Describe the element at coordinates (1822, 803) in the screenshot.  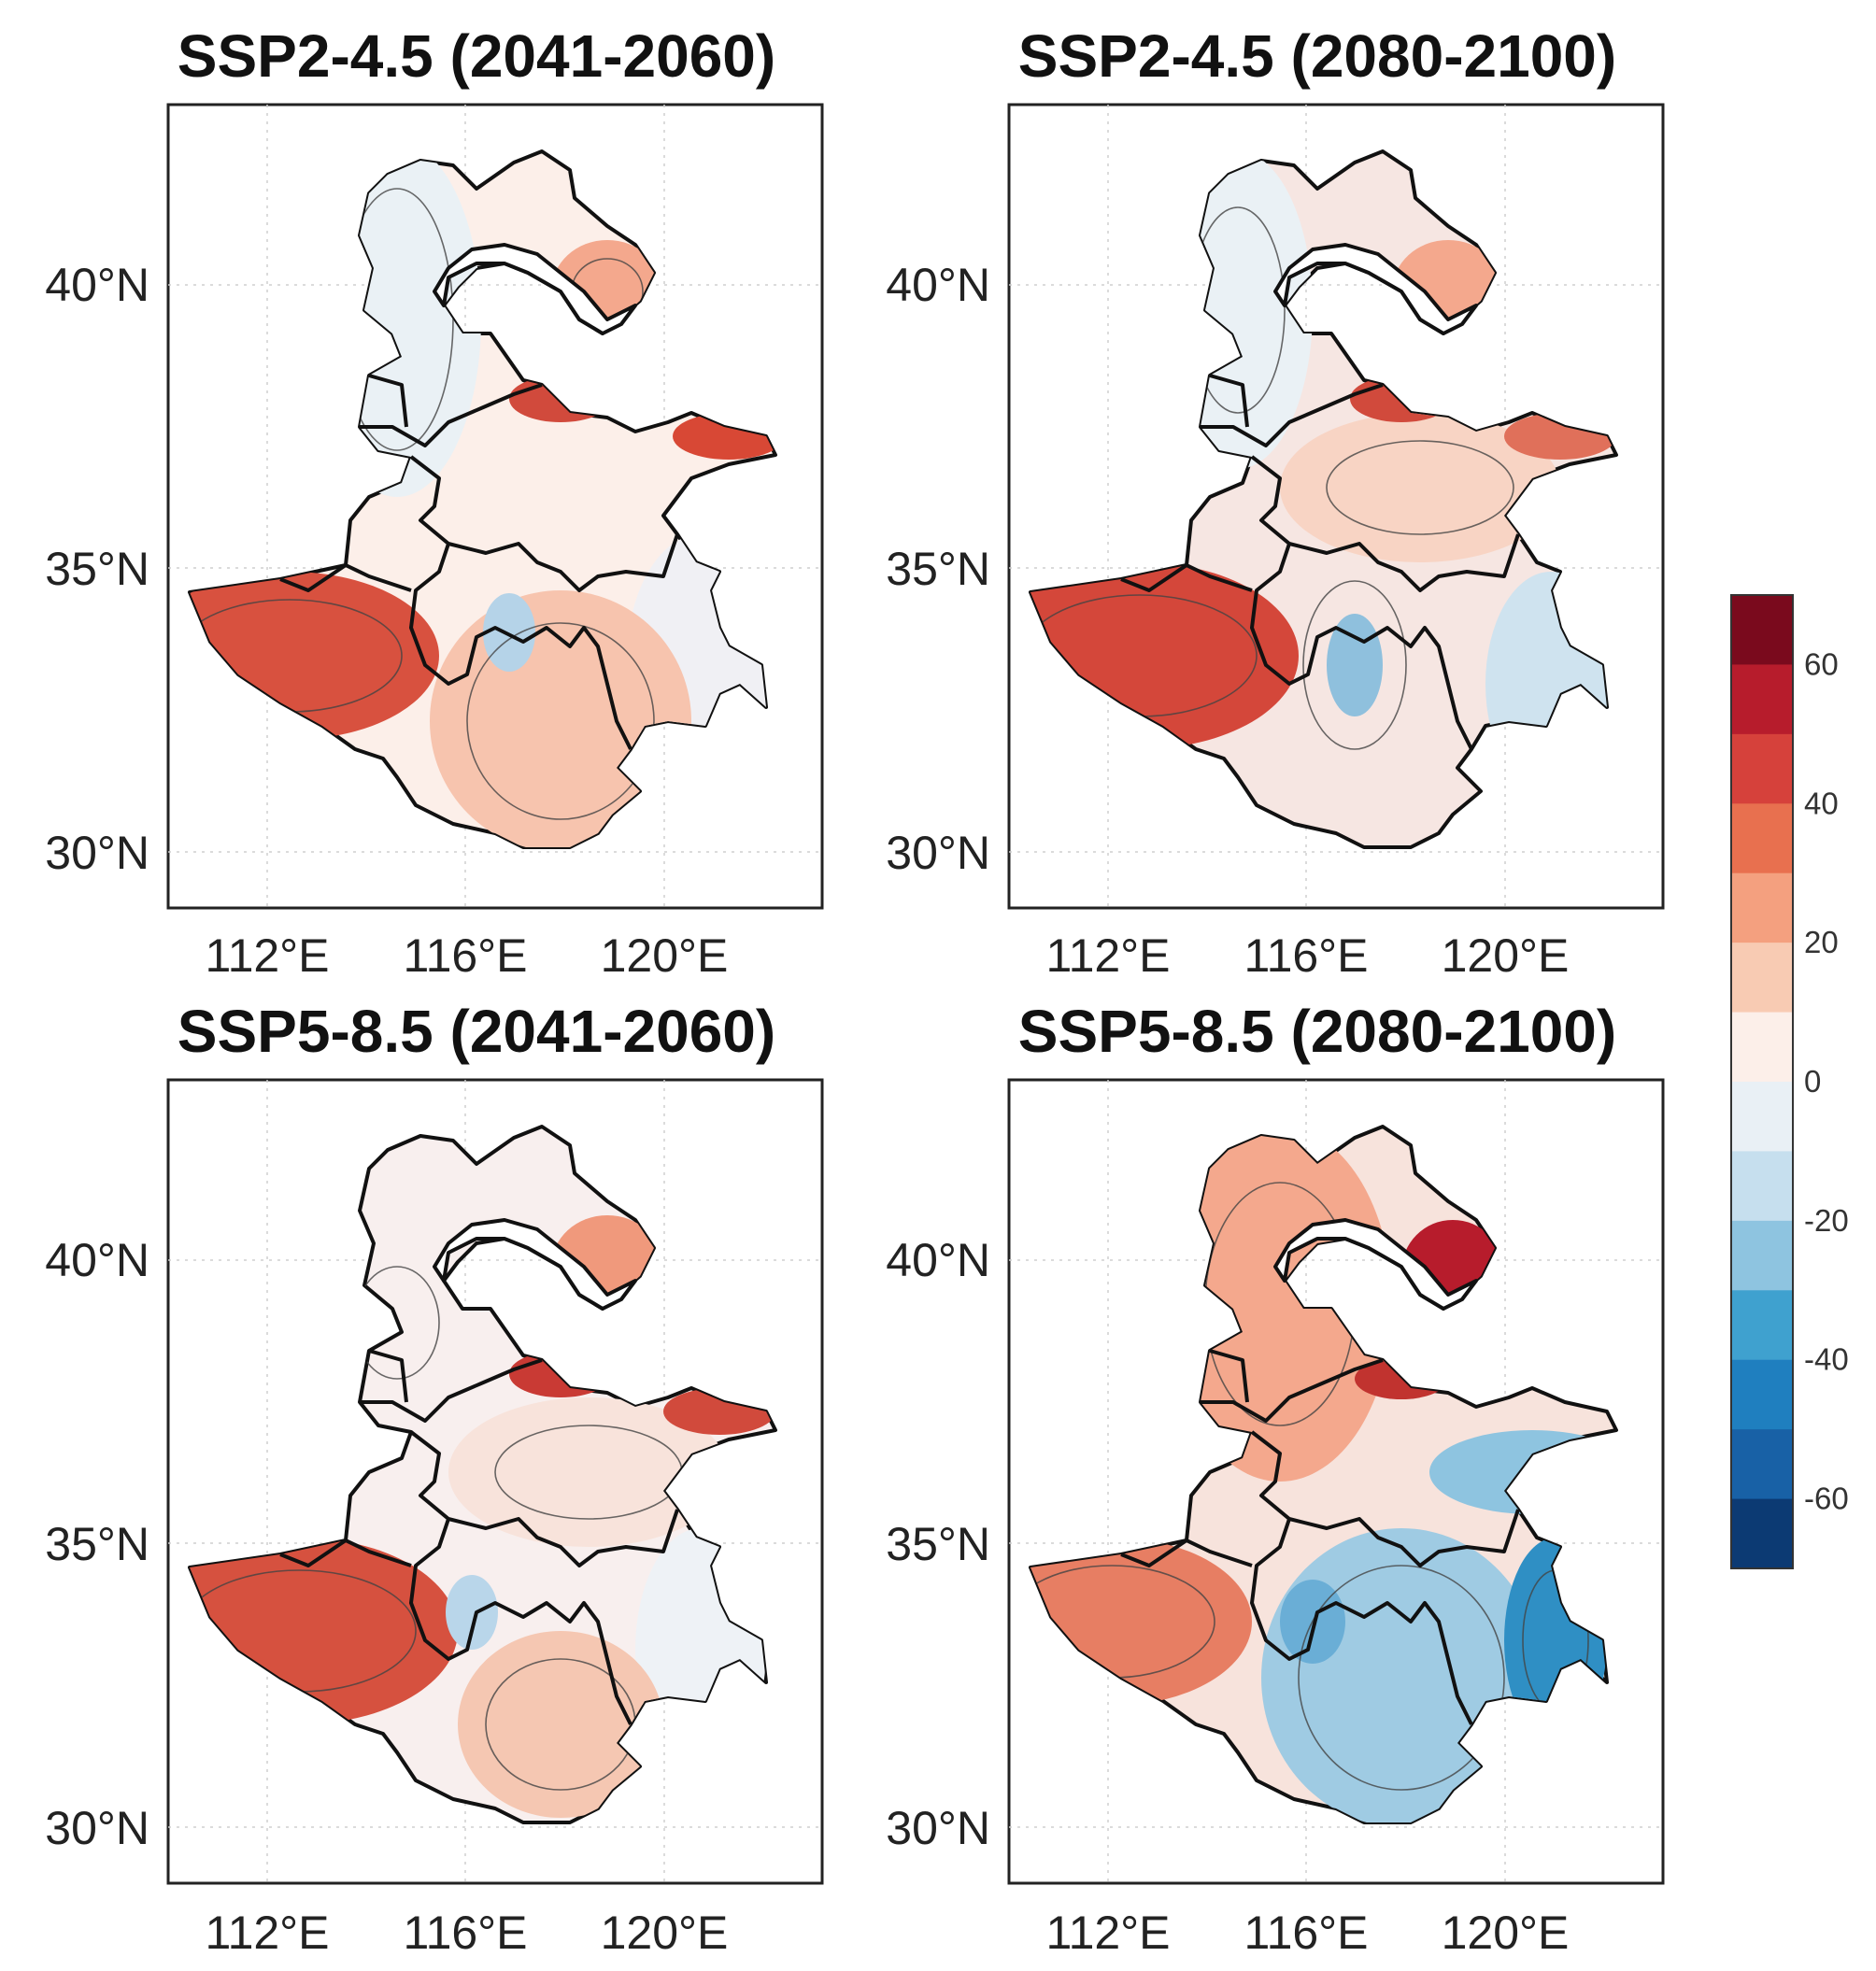
I see `colorbar-tick-label: 40` at that location.